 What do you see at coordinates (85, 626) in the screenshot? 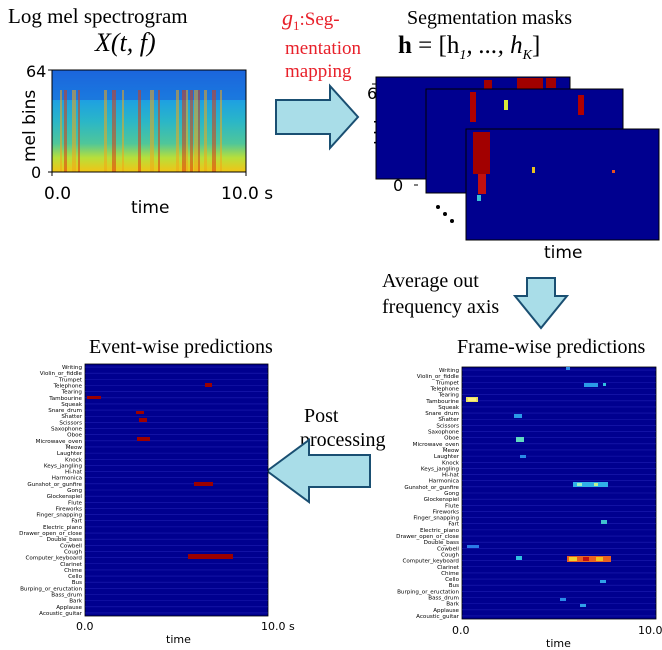
I see `event-xtick-left: 0.0` at bounding box center [85, 626].